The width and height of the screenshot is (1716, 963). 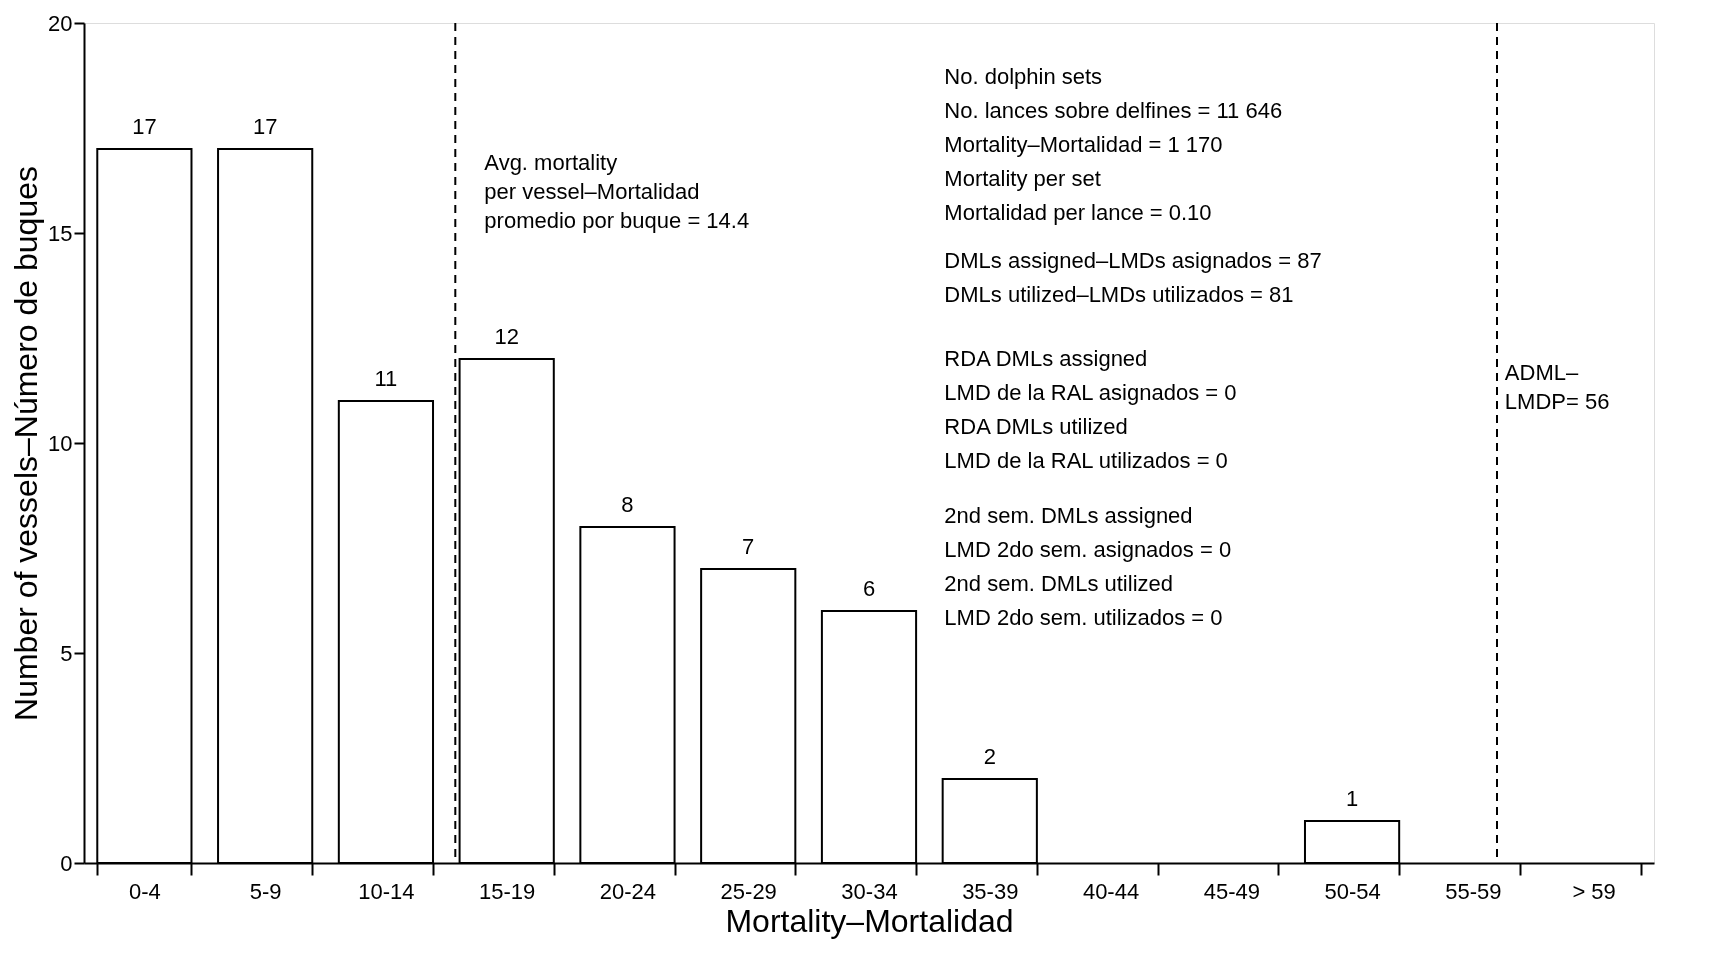 I want to click on annotation: DMLs assigned–LMDs asignados = 87 DMLs utilized–LMDs utilizados = 81, so click(x=1133, y=278).